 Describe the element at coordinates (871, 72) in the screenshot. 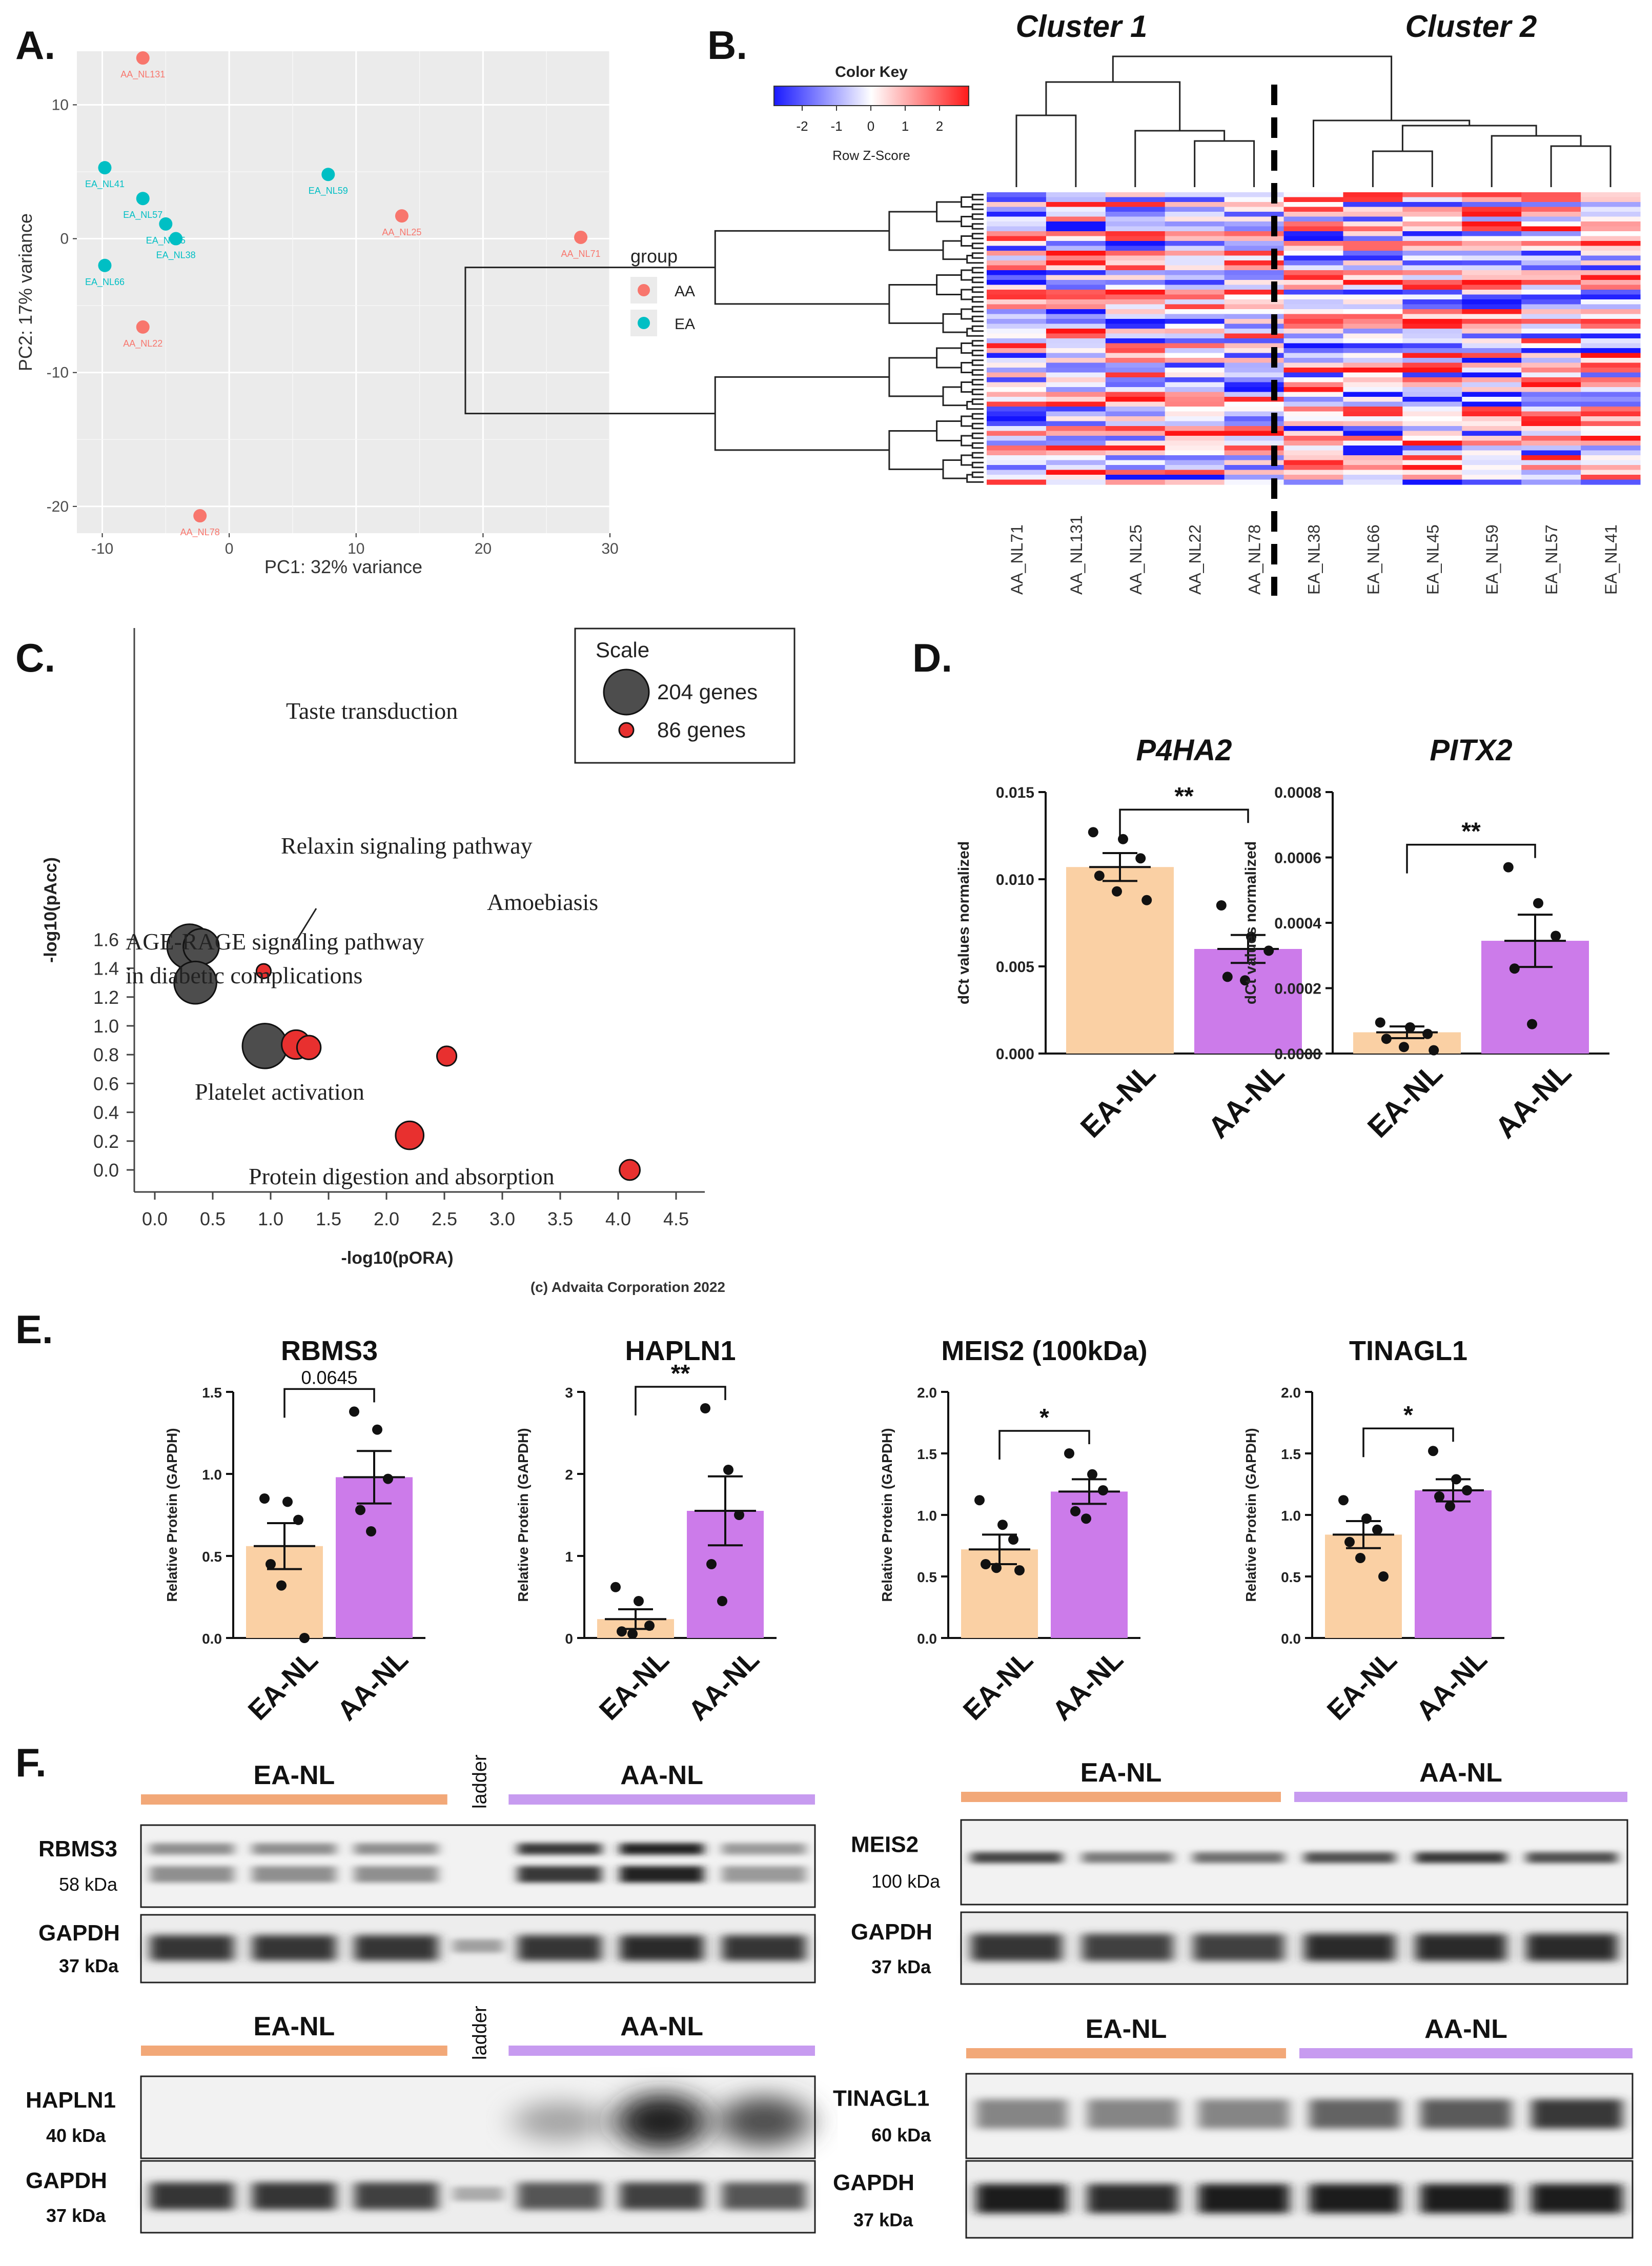

I see `color-key-title: Color Key` at that location.